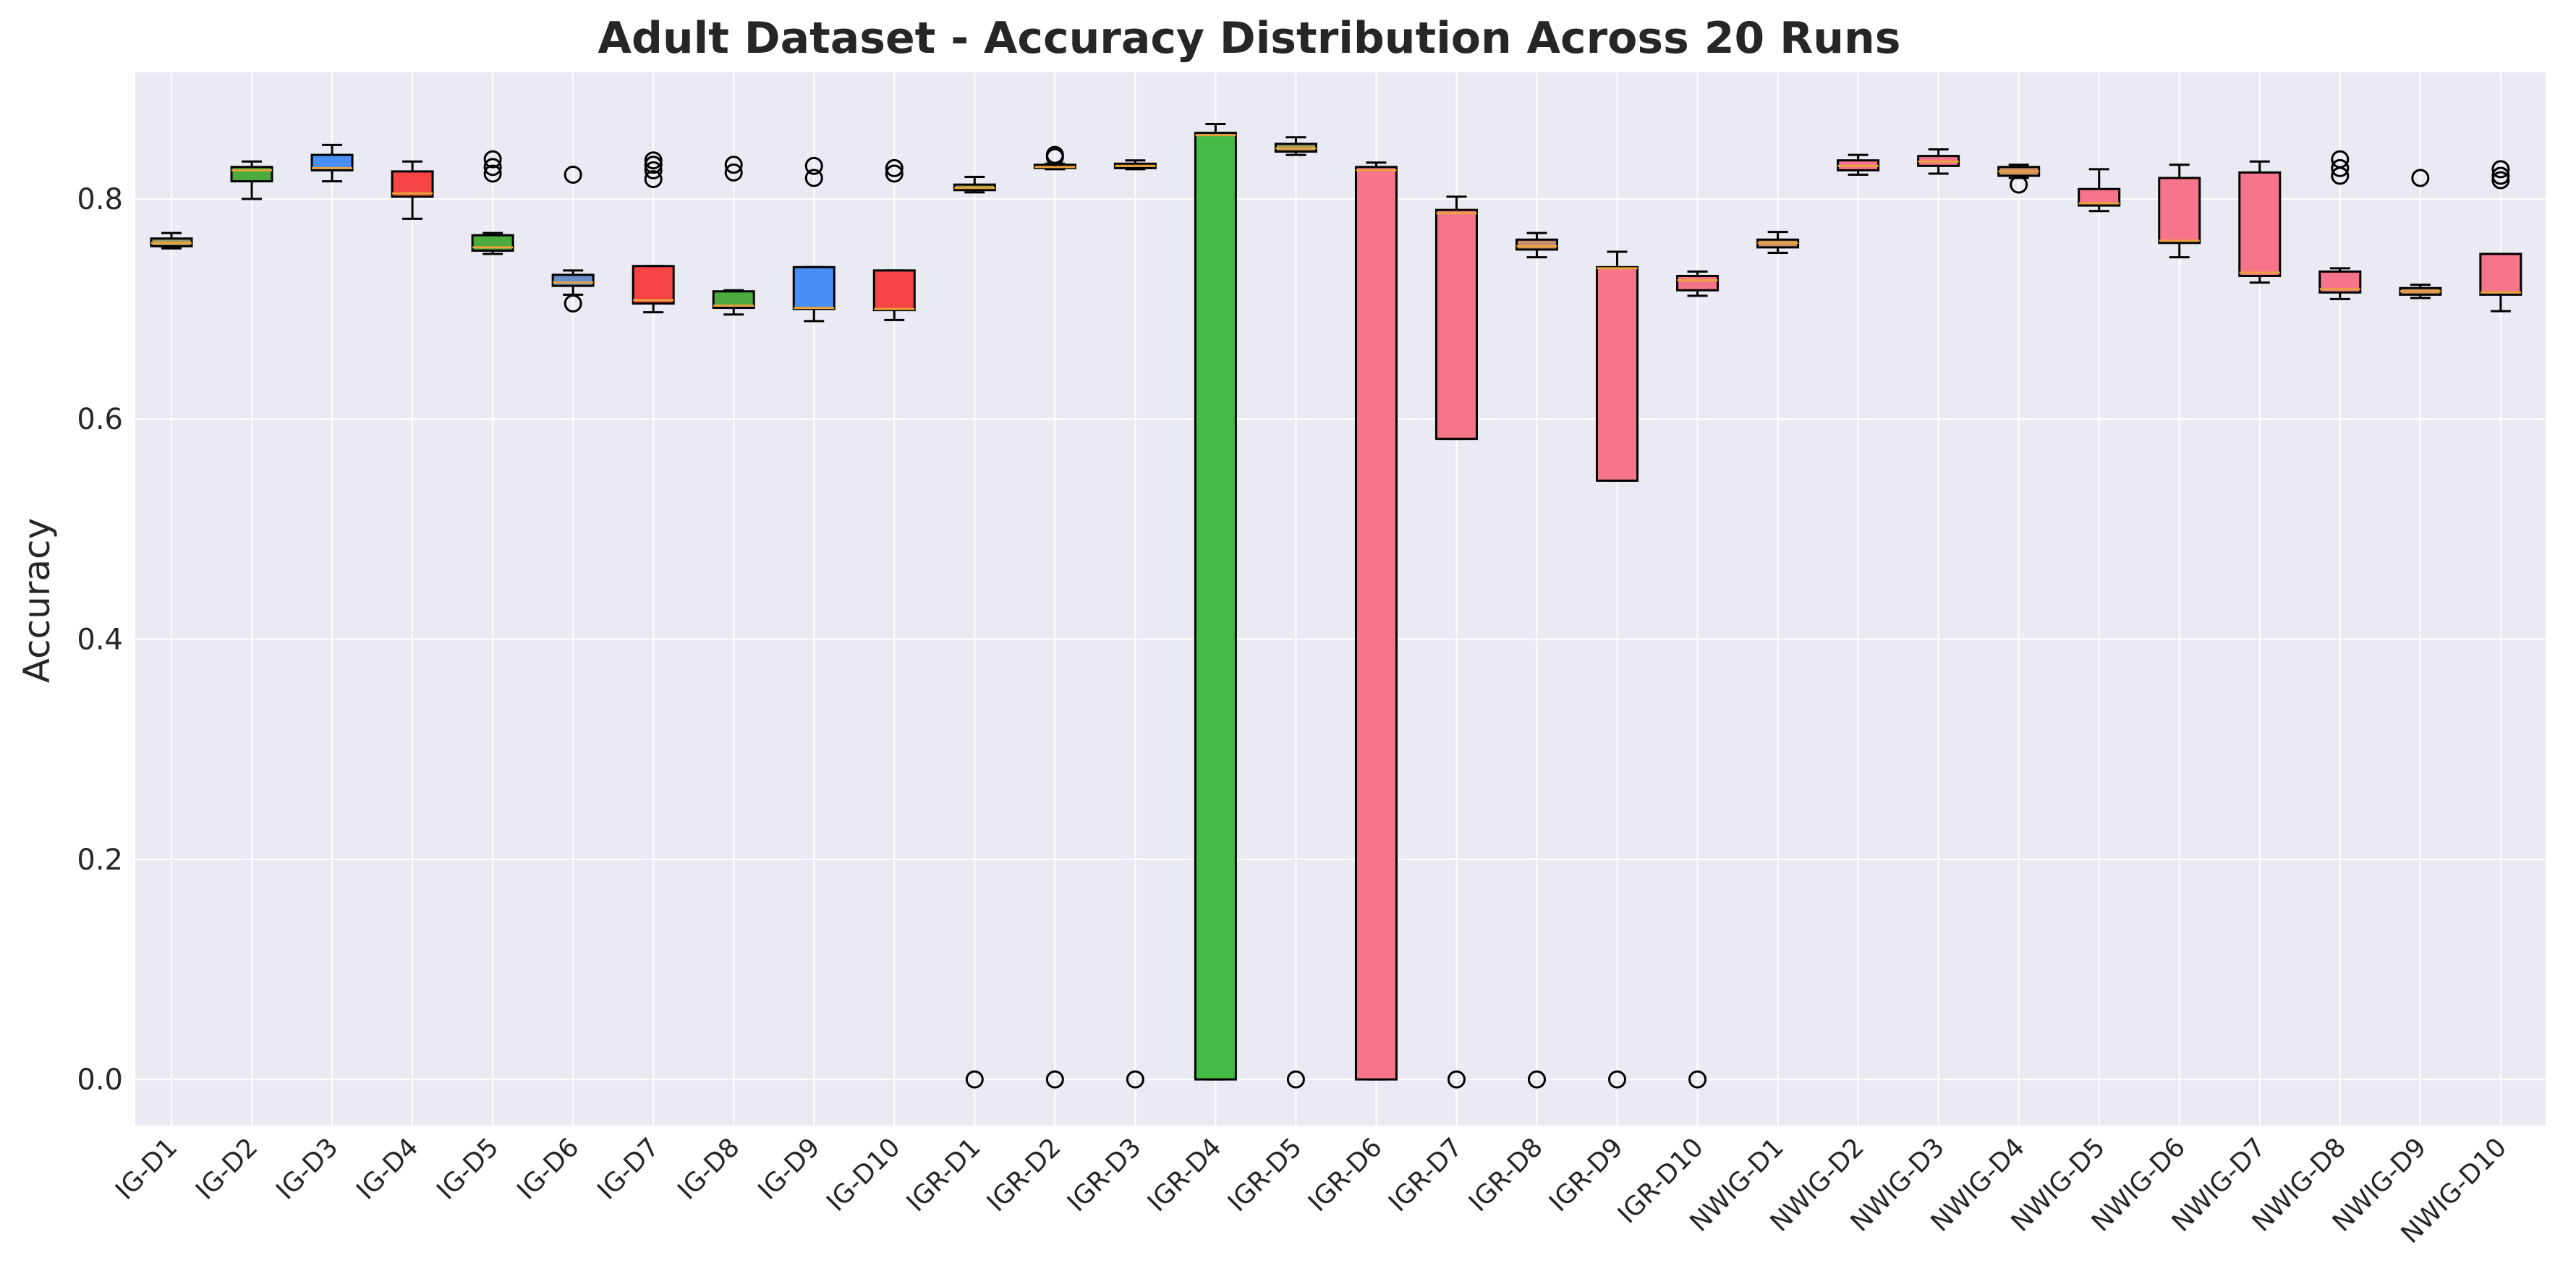  Describe the element at coordinates (1295, 612) in the screenshot. I see `box-igr-d5` at that location.